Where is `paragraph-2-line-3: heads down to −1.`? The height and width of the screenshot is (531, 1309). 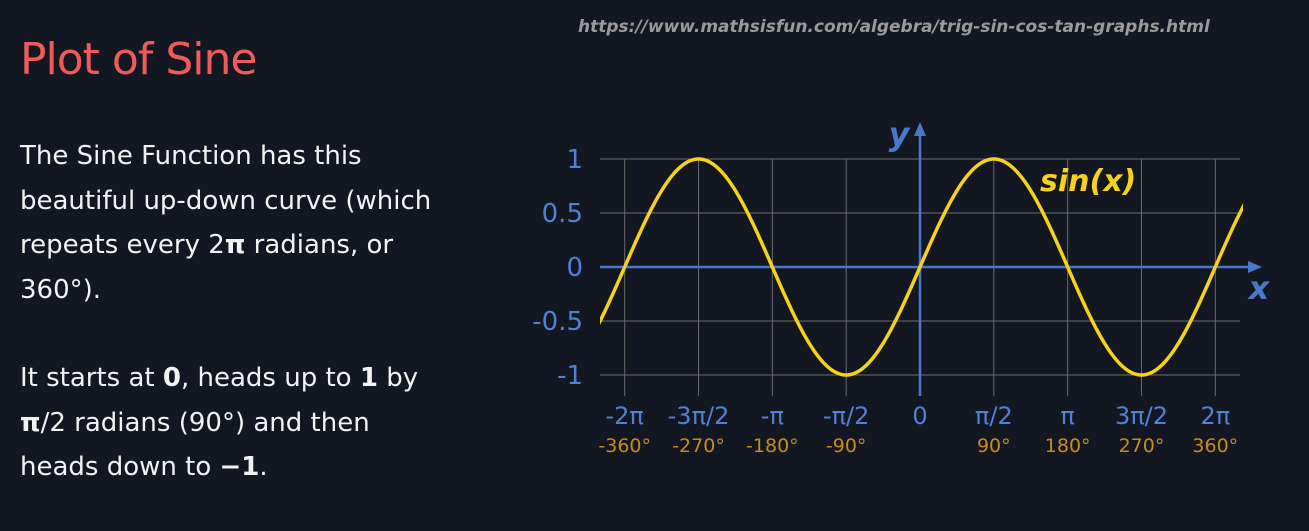 paragraph-2-line-3: heads down to −1. is located at coordinates (270, 467).